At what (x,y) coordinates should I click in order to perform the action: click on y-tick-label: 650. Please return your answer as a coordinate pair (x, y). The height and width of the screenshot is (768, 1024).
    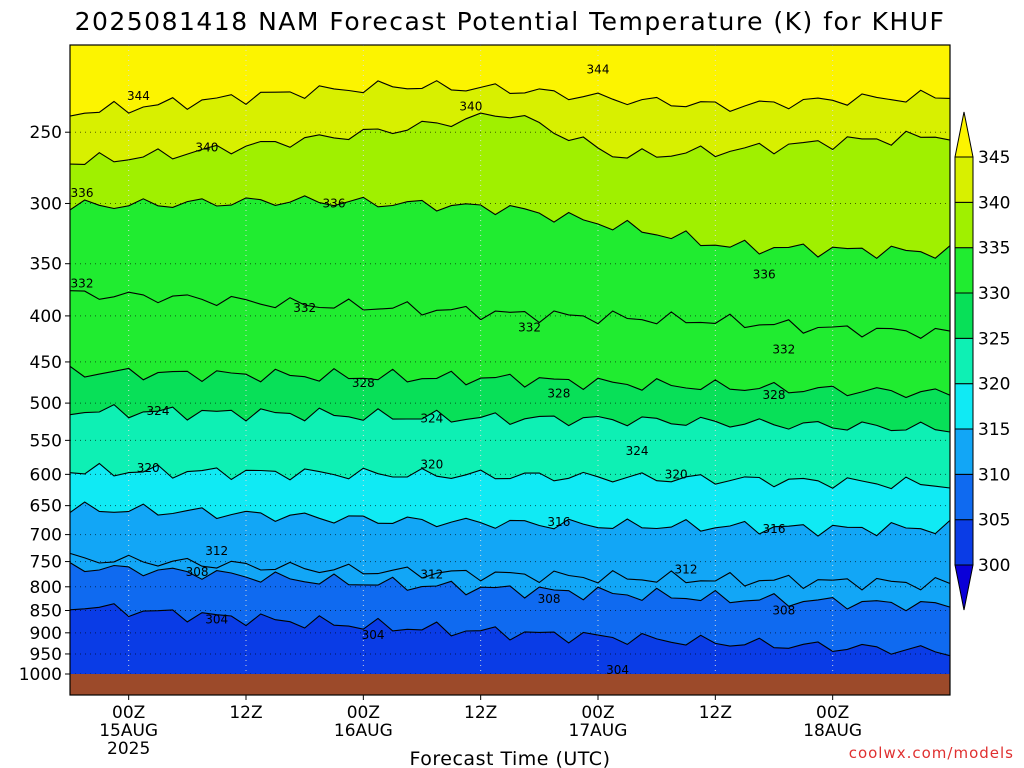
    Looking at the image, I should click on (46, 507).